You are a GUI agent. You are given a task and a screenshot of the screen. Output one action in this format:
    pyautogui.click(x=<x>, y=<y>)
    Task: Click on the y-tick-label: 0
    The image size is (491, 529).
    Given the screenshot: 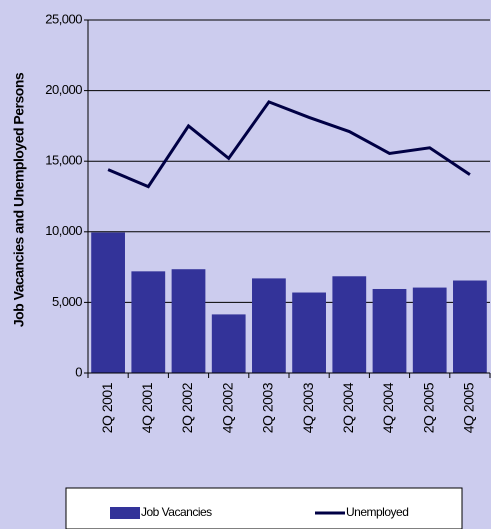 What is the action you would take?
    pyautogui.click(x=78, y=371)
    